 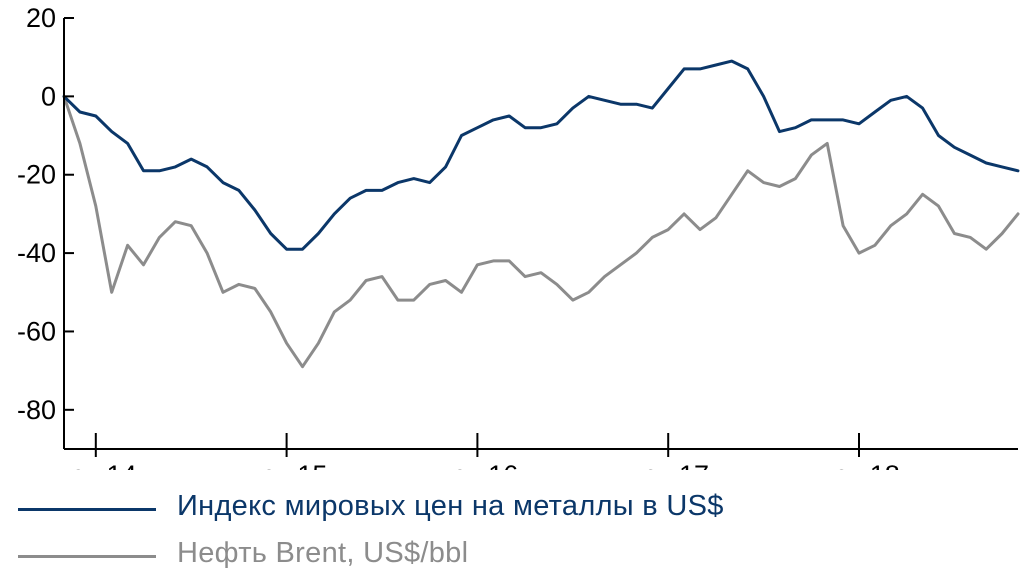 I want to click on y-tick-label-1: 0, so click(x=48, y=96).